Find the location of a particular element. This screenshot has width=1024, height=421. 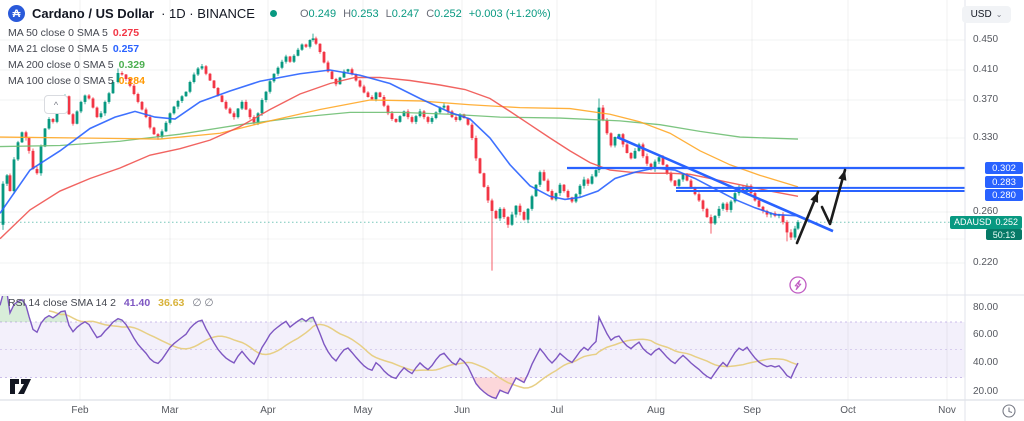

indicator-label: MA 200 close 0 SMA 5 is located at coordinates (61, 65).